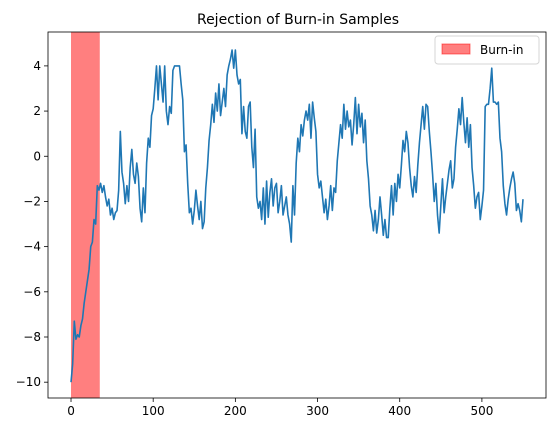 This screenshot has width=554, height=435. Describe the element at coordinates (71, 411) in the screenshot. I see `x-tick-label: 0` at that location.